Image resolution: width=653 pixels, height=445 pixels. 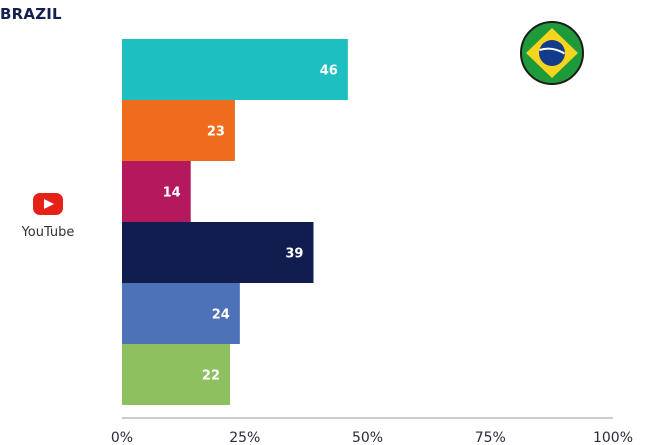 I want to click on bar-2-value-label: 23, so click(x=216, y=132).